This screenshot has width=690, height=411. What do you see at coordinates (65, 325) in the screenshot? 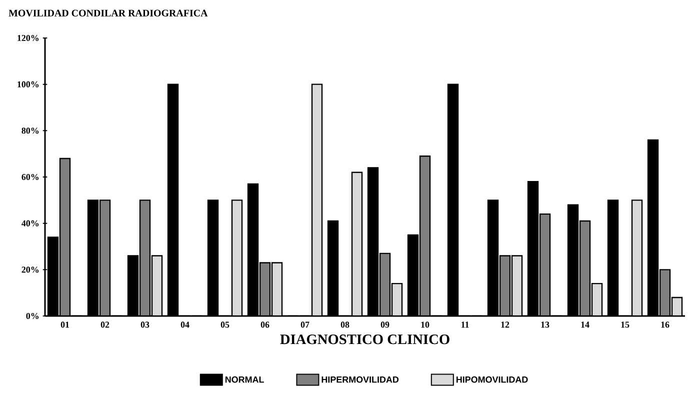
I see `x-tick-label: 01` at bounding box center [65, 325].